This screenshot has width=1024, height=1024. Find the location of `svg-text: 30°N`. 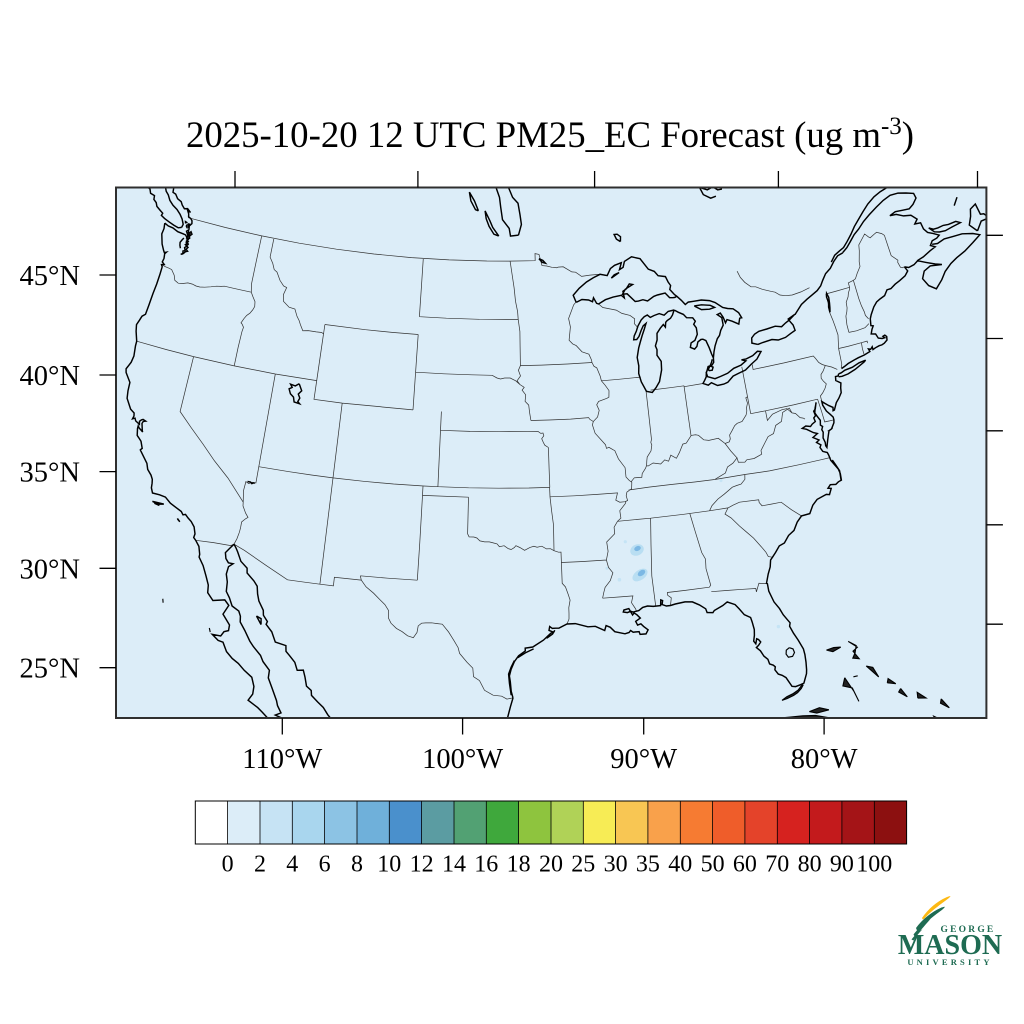

svg-text: 30°N is located at coordinates (50, 569).